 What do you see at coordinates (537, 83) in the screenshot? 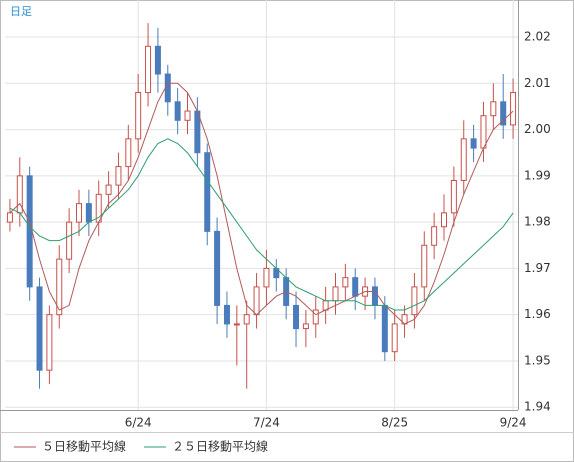
I see `y-tick-label: 2.01` at bounding box center [537, 83].